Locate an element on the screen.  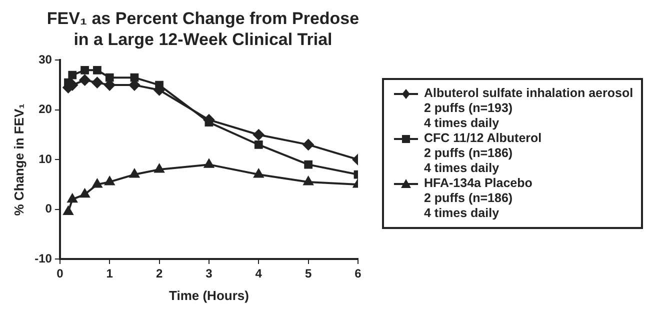
legend-label: Albuterol sulfate inhalation aerosol 2 puffs (n=193) 4 times daily is located at coordinates (529, 108).